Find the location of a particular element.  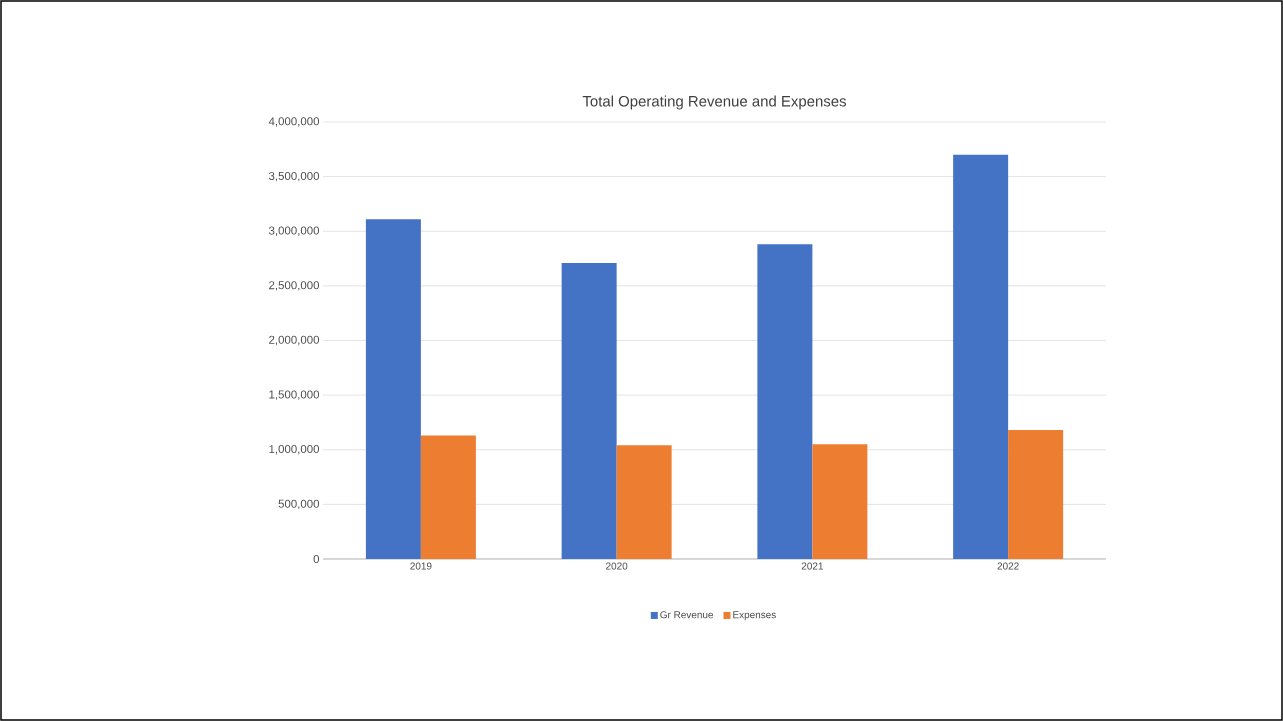

legend-label: Expenses is located at coordinates (754, 616).